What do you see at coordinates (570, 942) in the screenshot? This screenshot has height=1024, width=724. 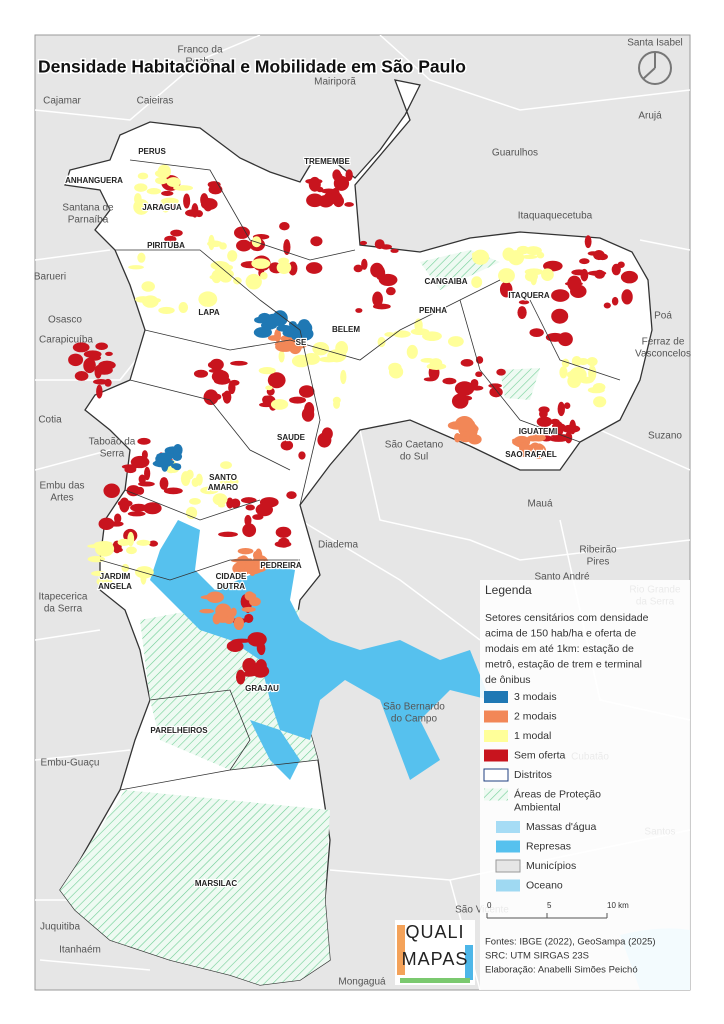 I see `source-text: Fontes: IBGE (2022), GeoSampa (2025)` at bounding box center [570, 942].